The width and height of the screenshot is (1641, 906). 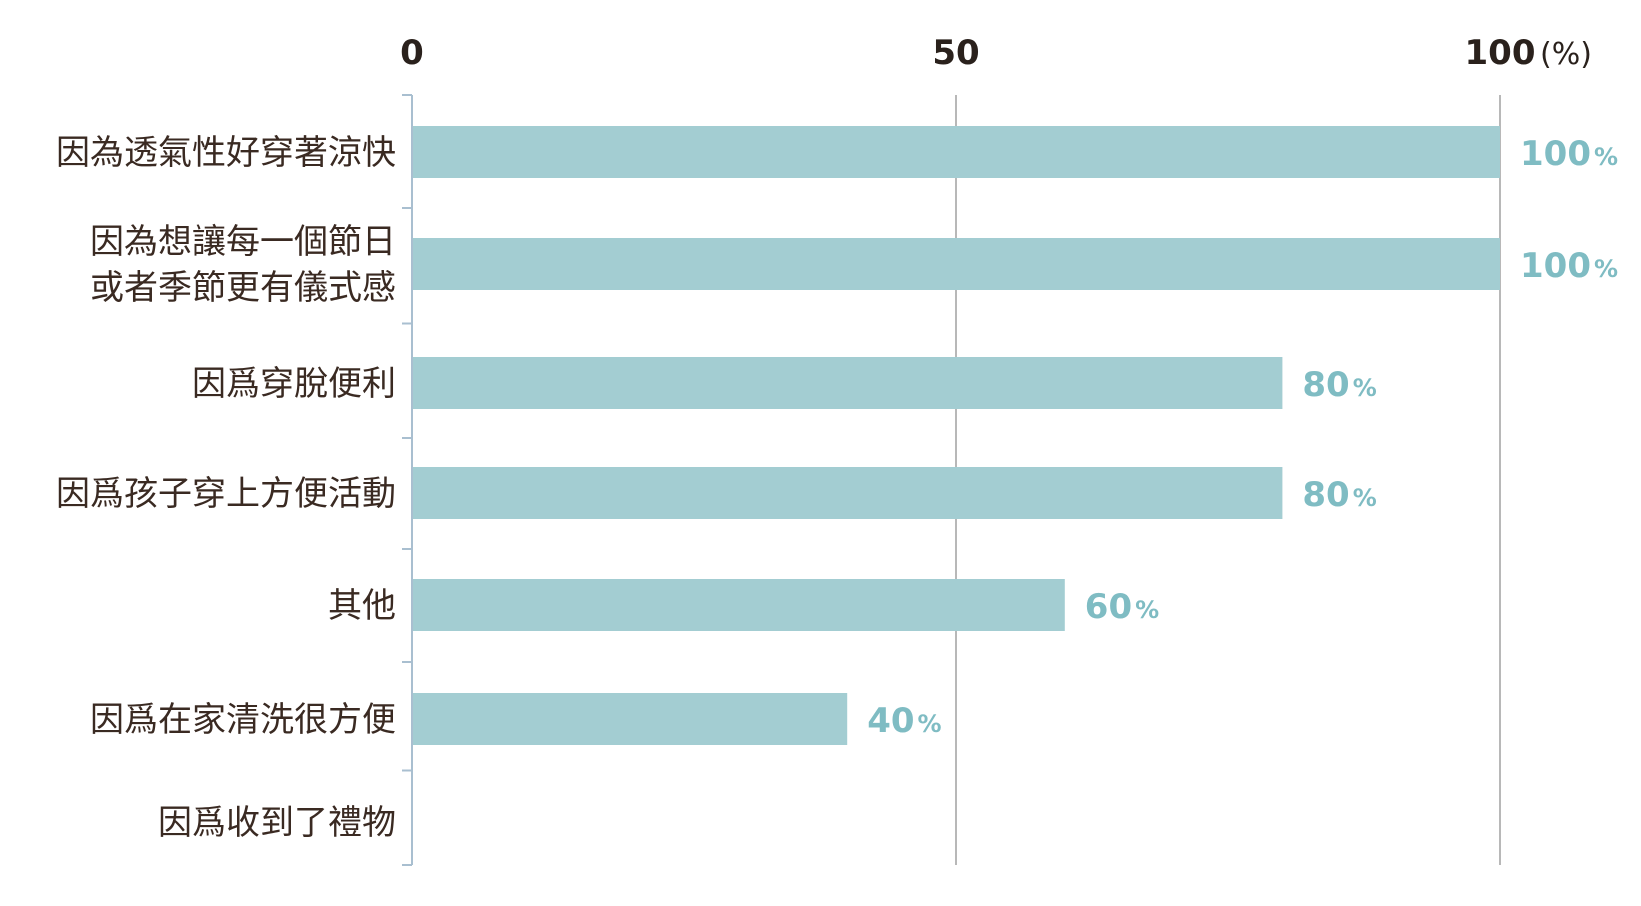 What do you see at coordinates (243, 288) in the screenshot?
I see `category-label: 或者季節更有儀式感` at bounding box center [243, 288].